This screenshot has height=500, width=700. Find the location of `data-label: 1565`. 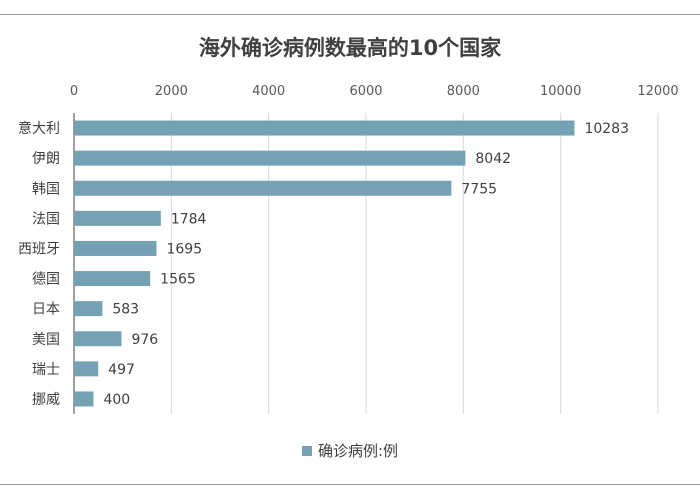

data-label: 1565 is located at coordinates (178, 280).